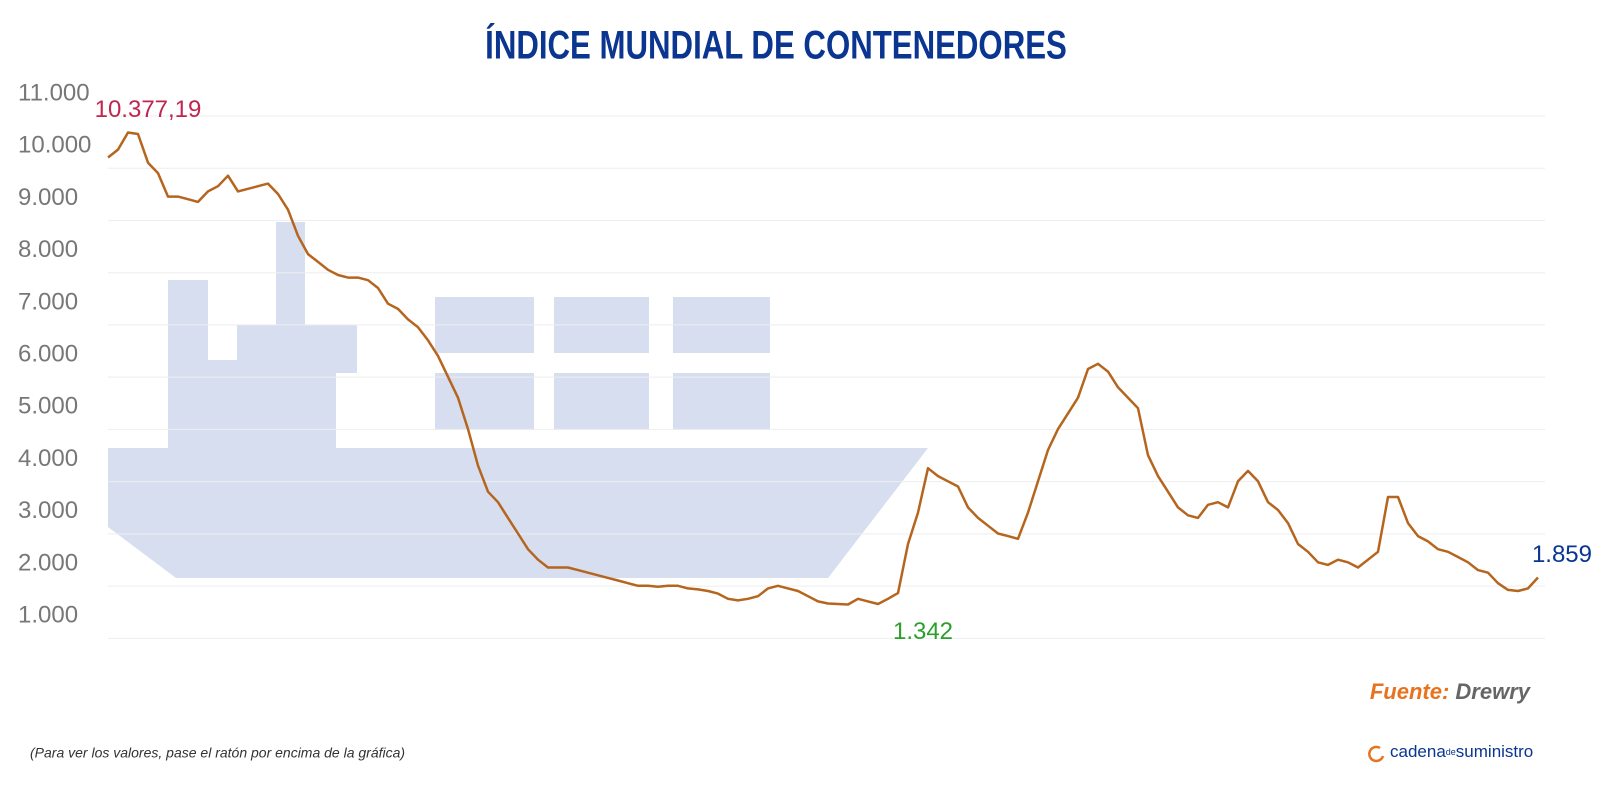  I want to click on y-tick-label: 1.000, so click(48, 615).